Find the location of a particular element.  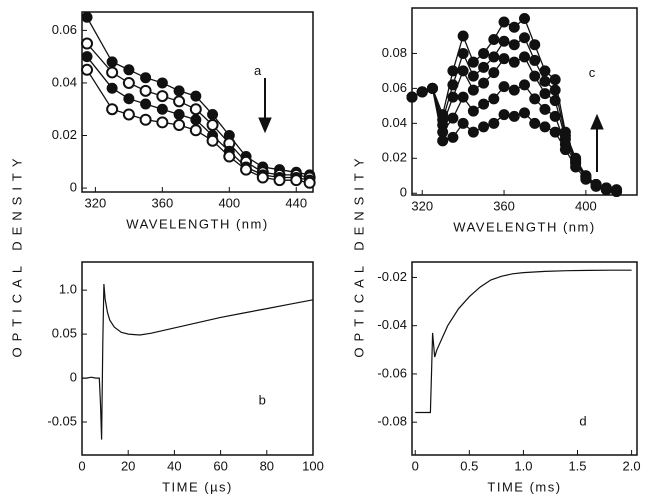

y-tick-label: -0.04 is located at coordinates (392, 324).